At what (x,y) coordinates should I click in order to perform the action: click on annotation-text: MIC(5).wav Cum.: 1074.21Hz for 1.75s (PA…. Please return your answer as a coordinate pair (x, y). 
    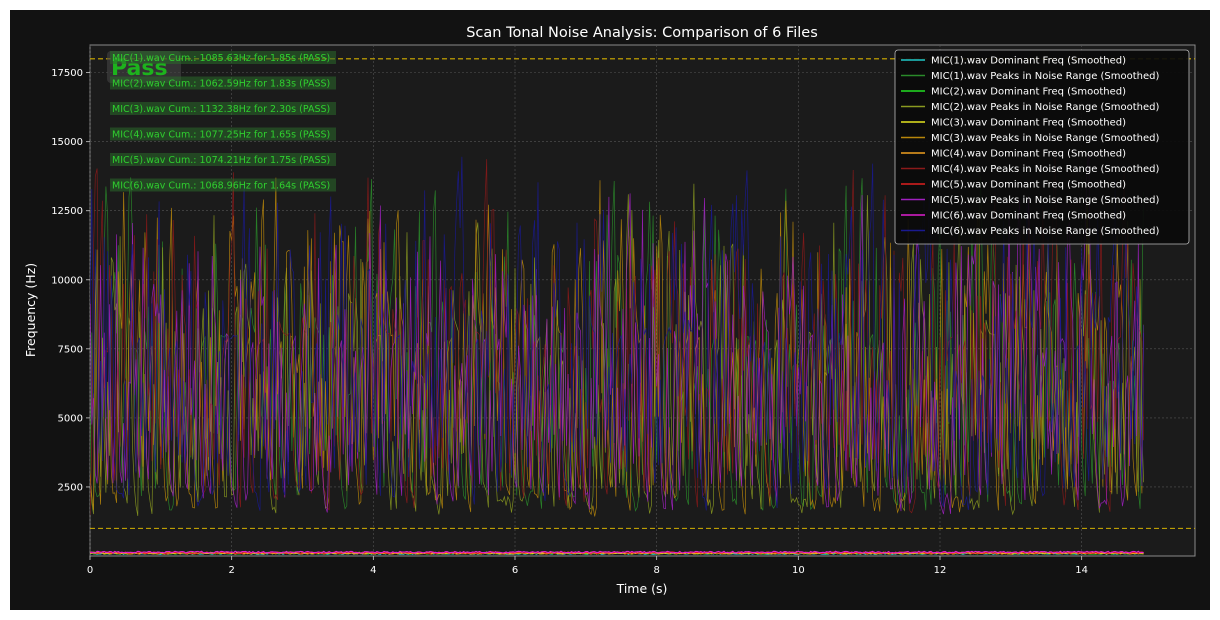
    Looking at the image, I should click on (221, 160).